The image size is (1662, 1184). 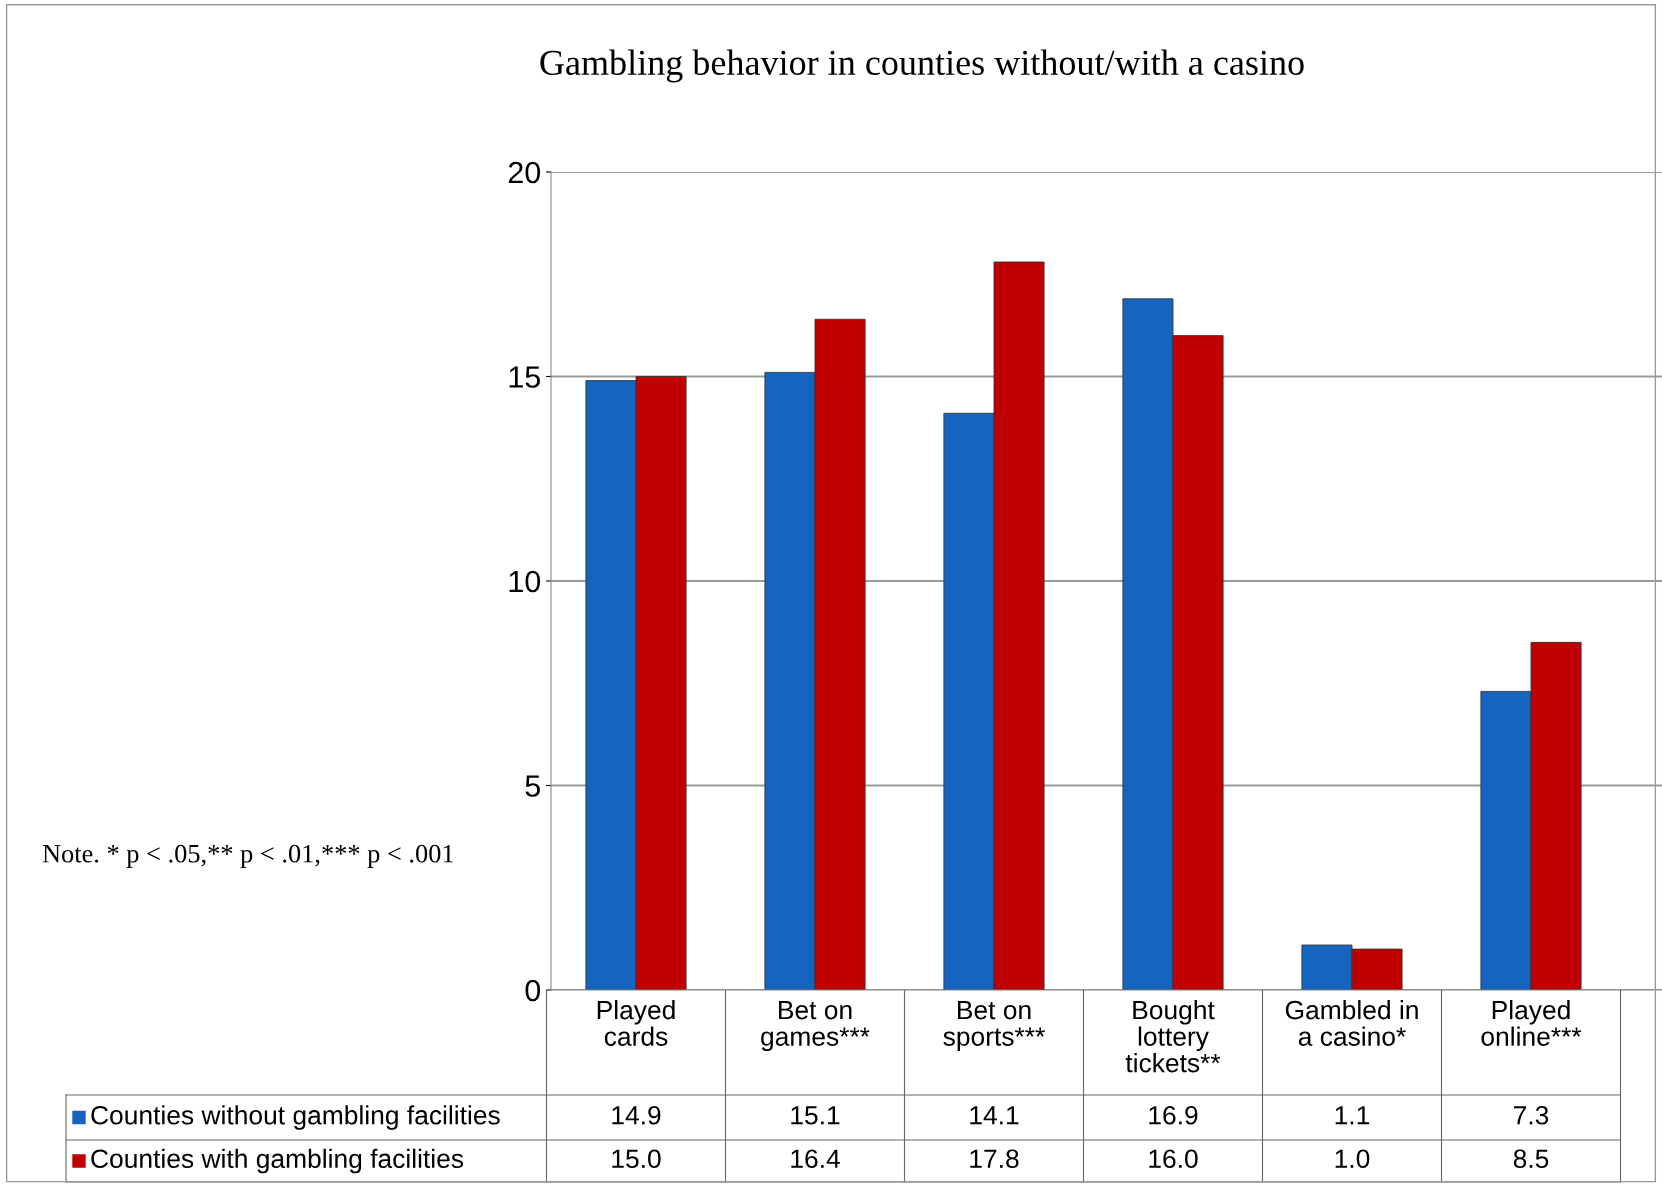 What do you see at coordinates (1531, 1023) in the screenshot?
I see `x-tick-label: Played online***` at bounding box center [1531, 1023].